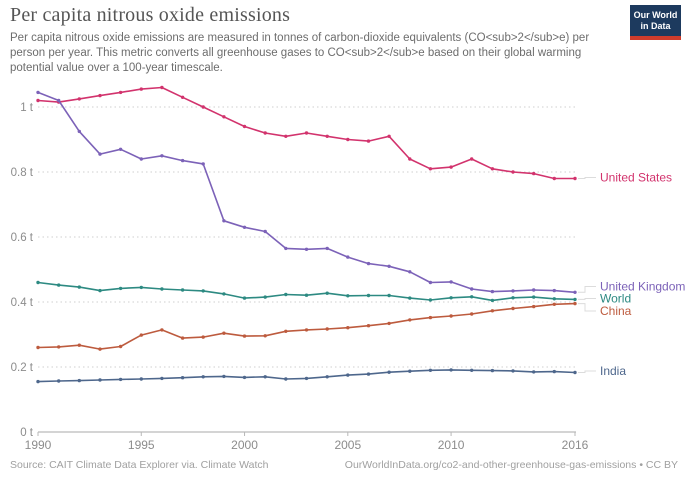 This screenshot has width=686, height=483. Describe the element at coordinates (636, 178) in the screenshot. I see `legend-label-united-states: United States` at that location.